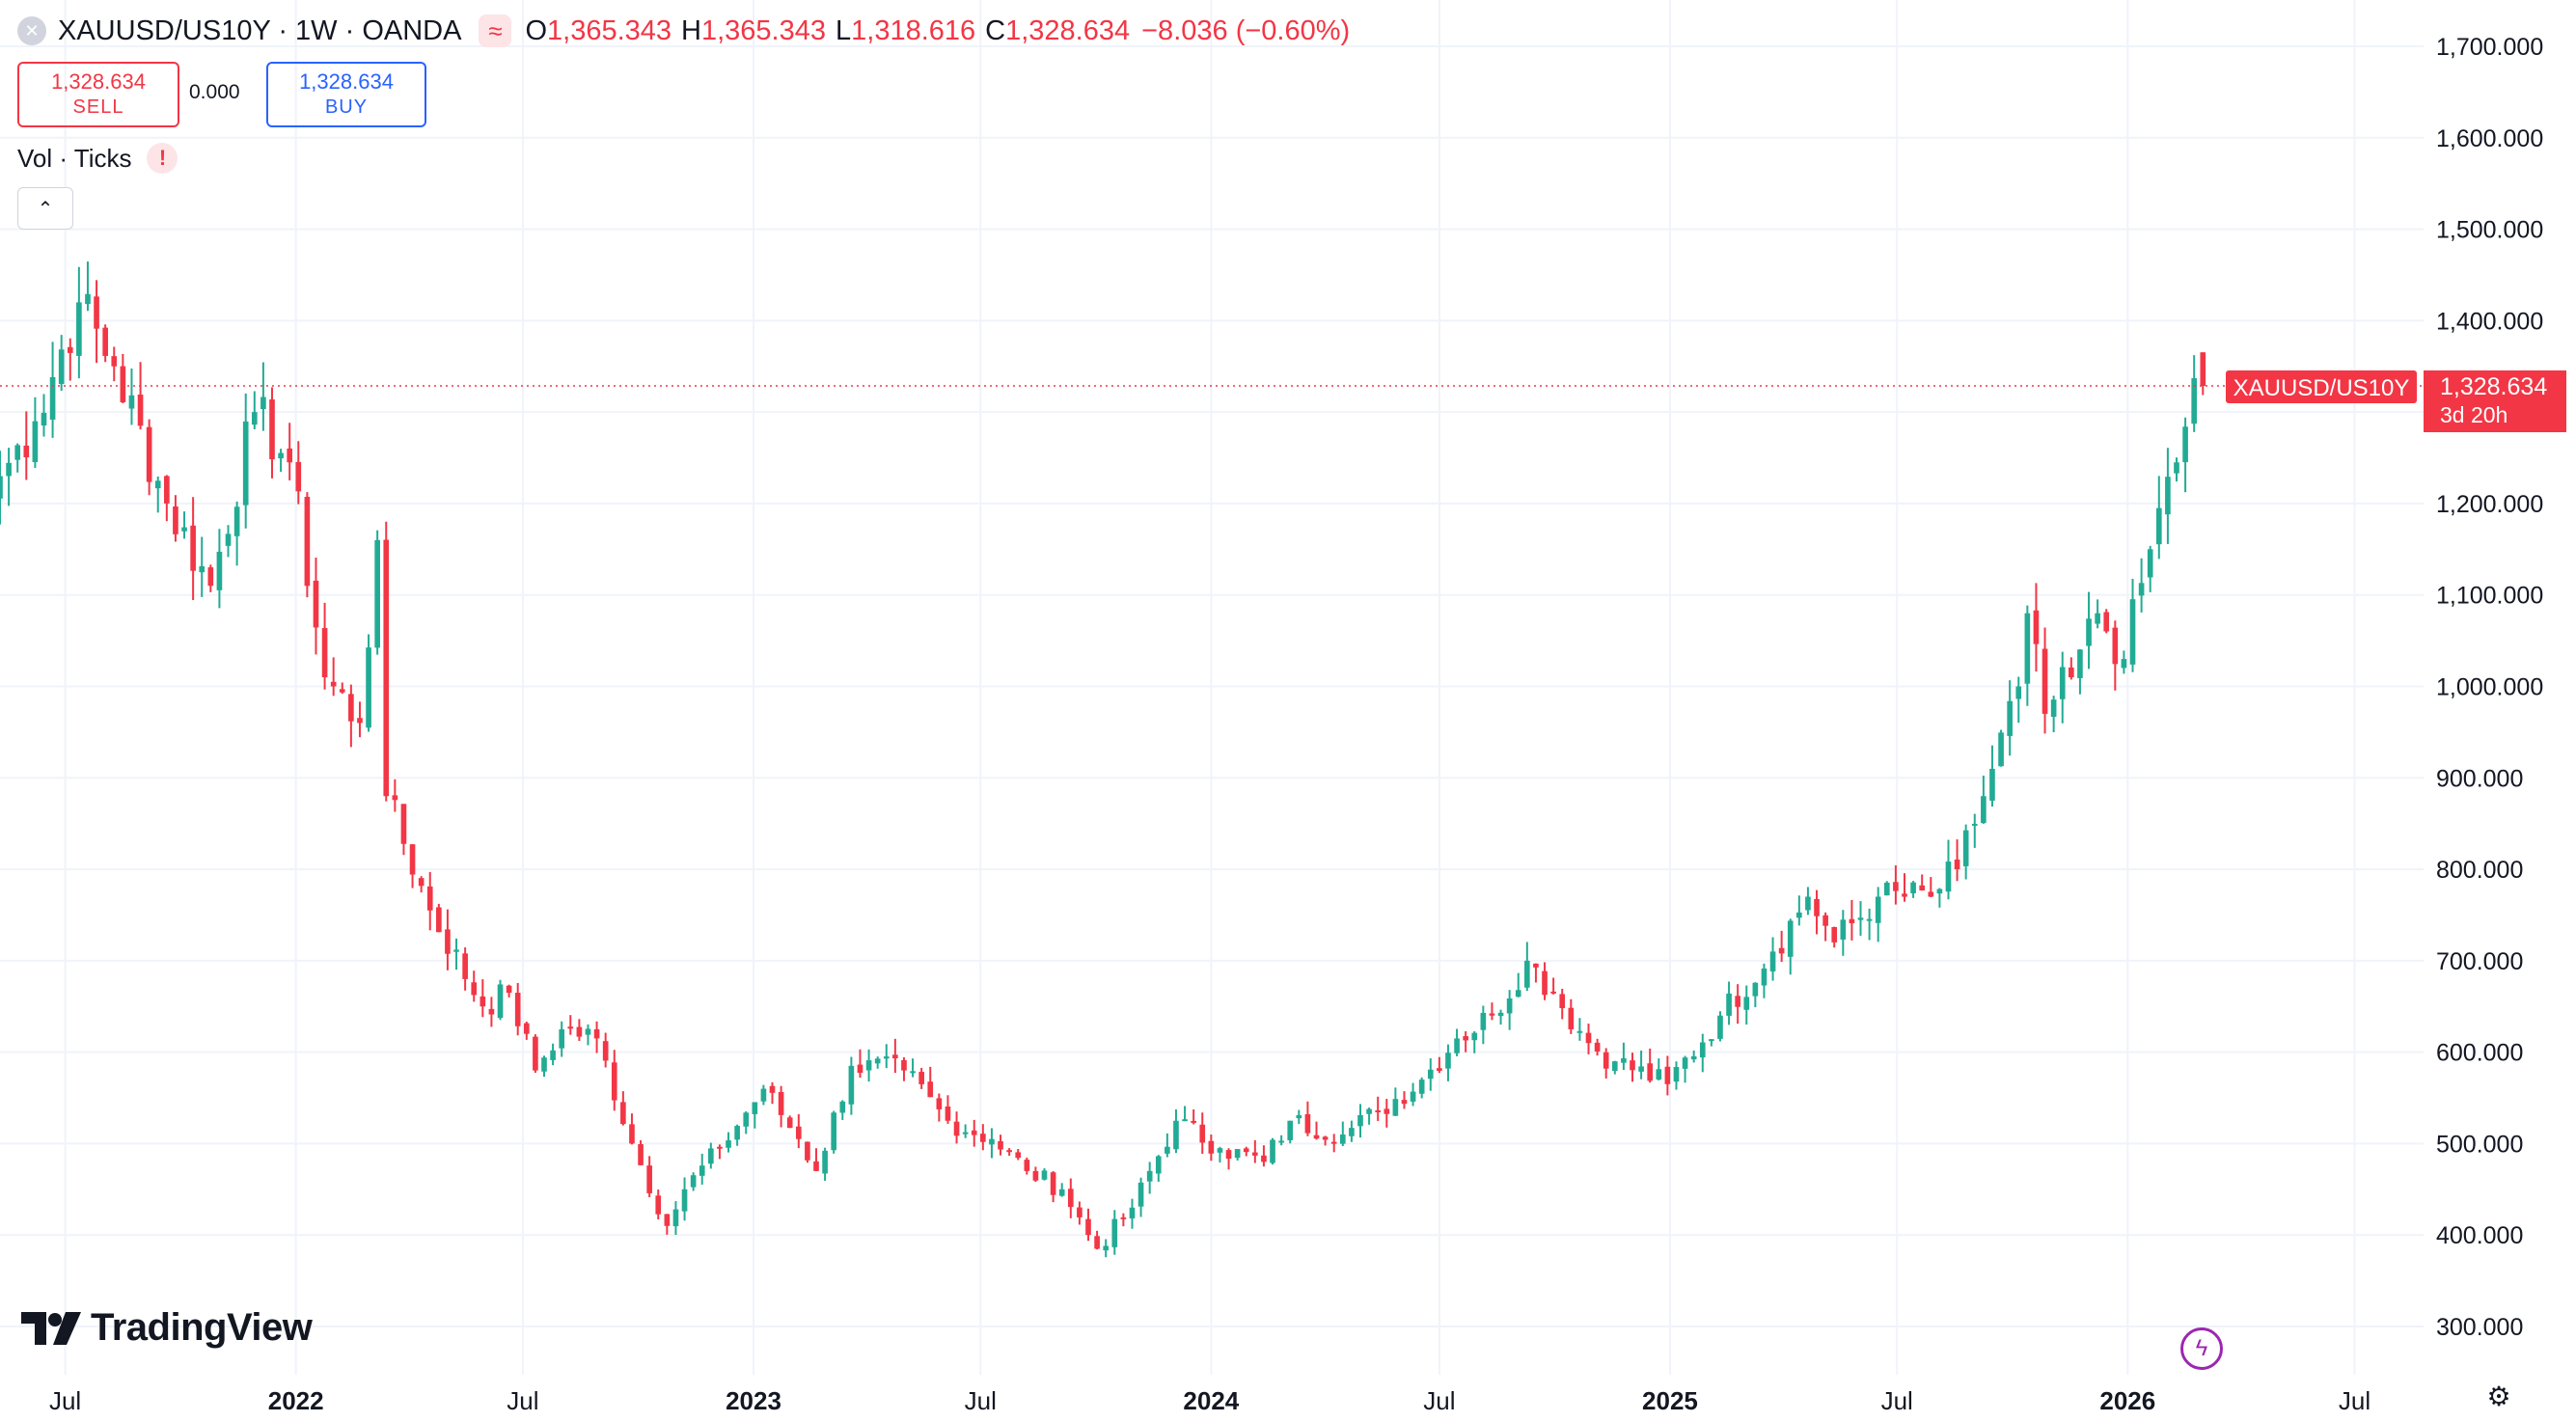 This screenshot has width=2576, height=1422. I want to click on tradingview-logo: TradingView, so click(167, 1328).